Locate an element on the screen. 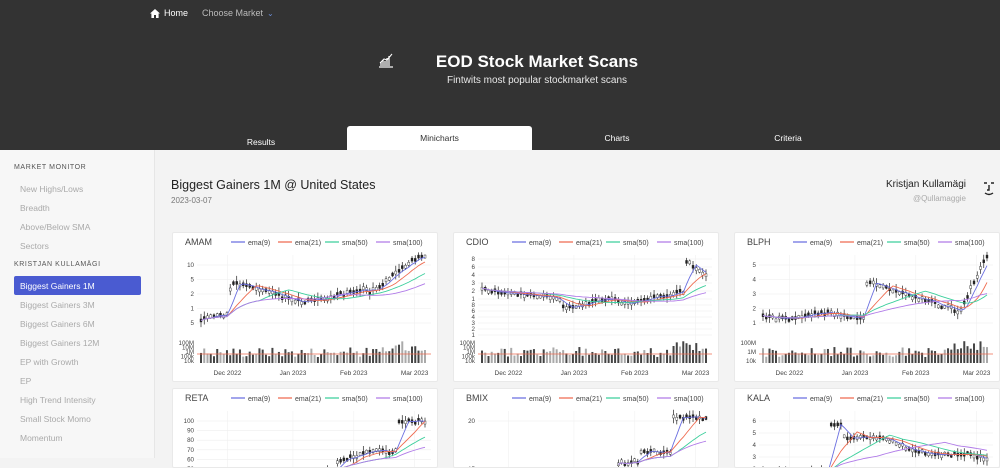 The height and width of the screenshot is (468, 1000). price-tick-label: 3 is located at coordinates (474, 283).